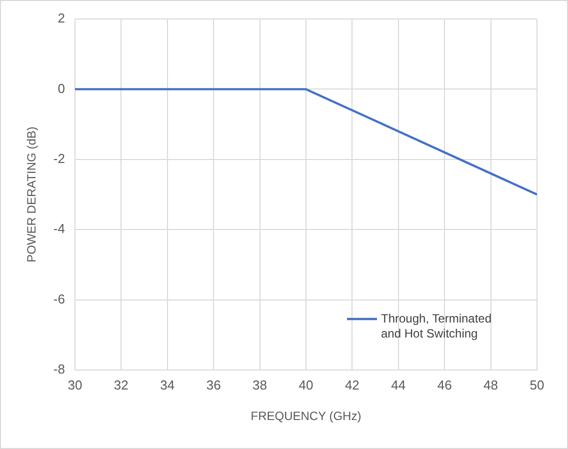 This screenshot has width=568, height=449. Describe the element at coordinates (167, 384) in the screenshot. I see `x-tick-label: 34` at that location.